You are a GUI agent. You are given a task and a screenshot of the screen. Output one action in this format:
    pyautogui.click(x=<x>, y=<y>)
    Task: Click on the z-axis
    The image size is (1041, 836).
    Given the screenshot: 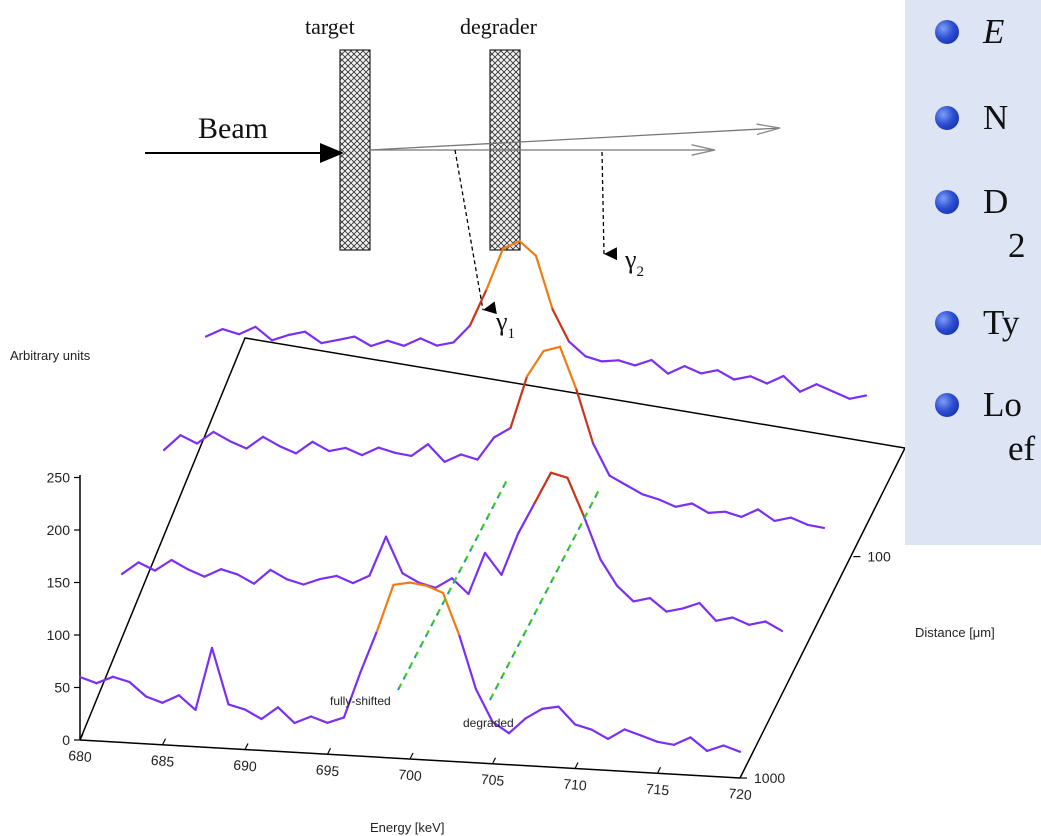 What is the action you would take?
    pyautogui.click(x=822, y=613)
    